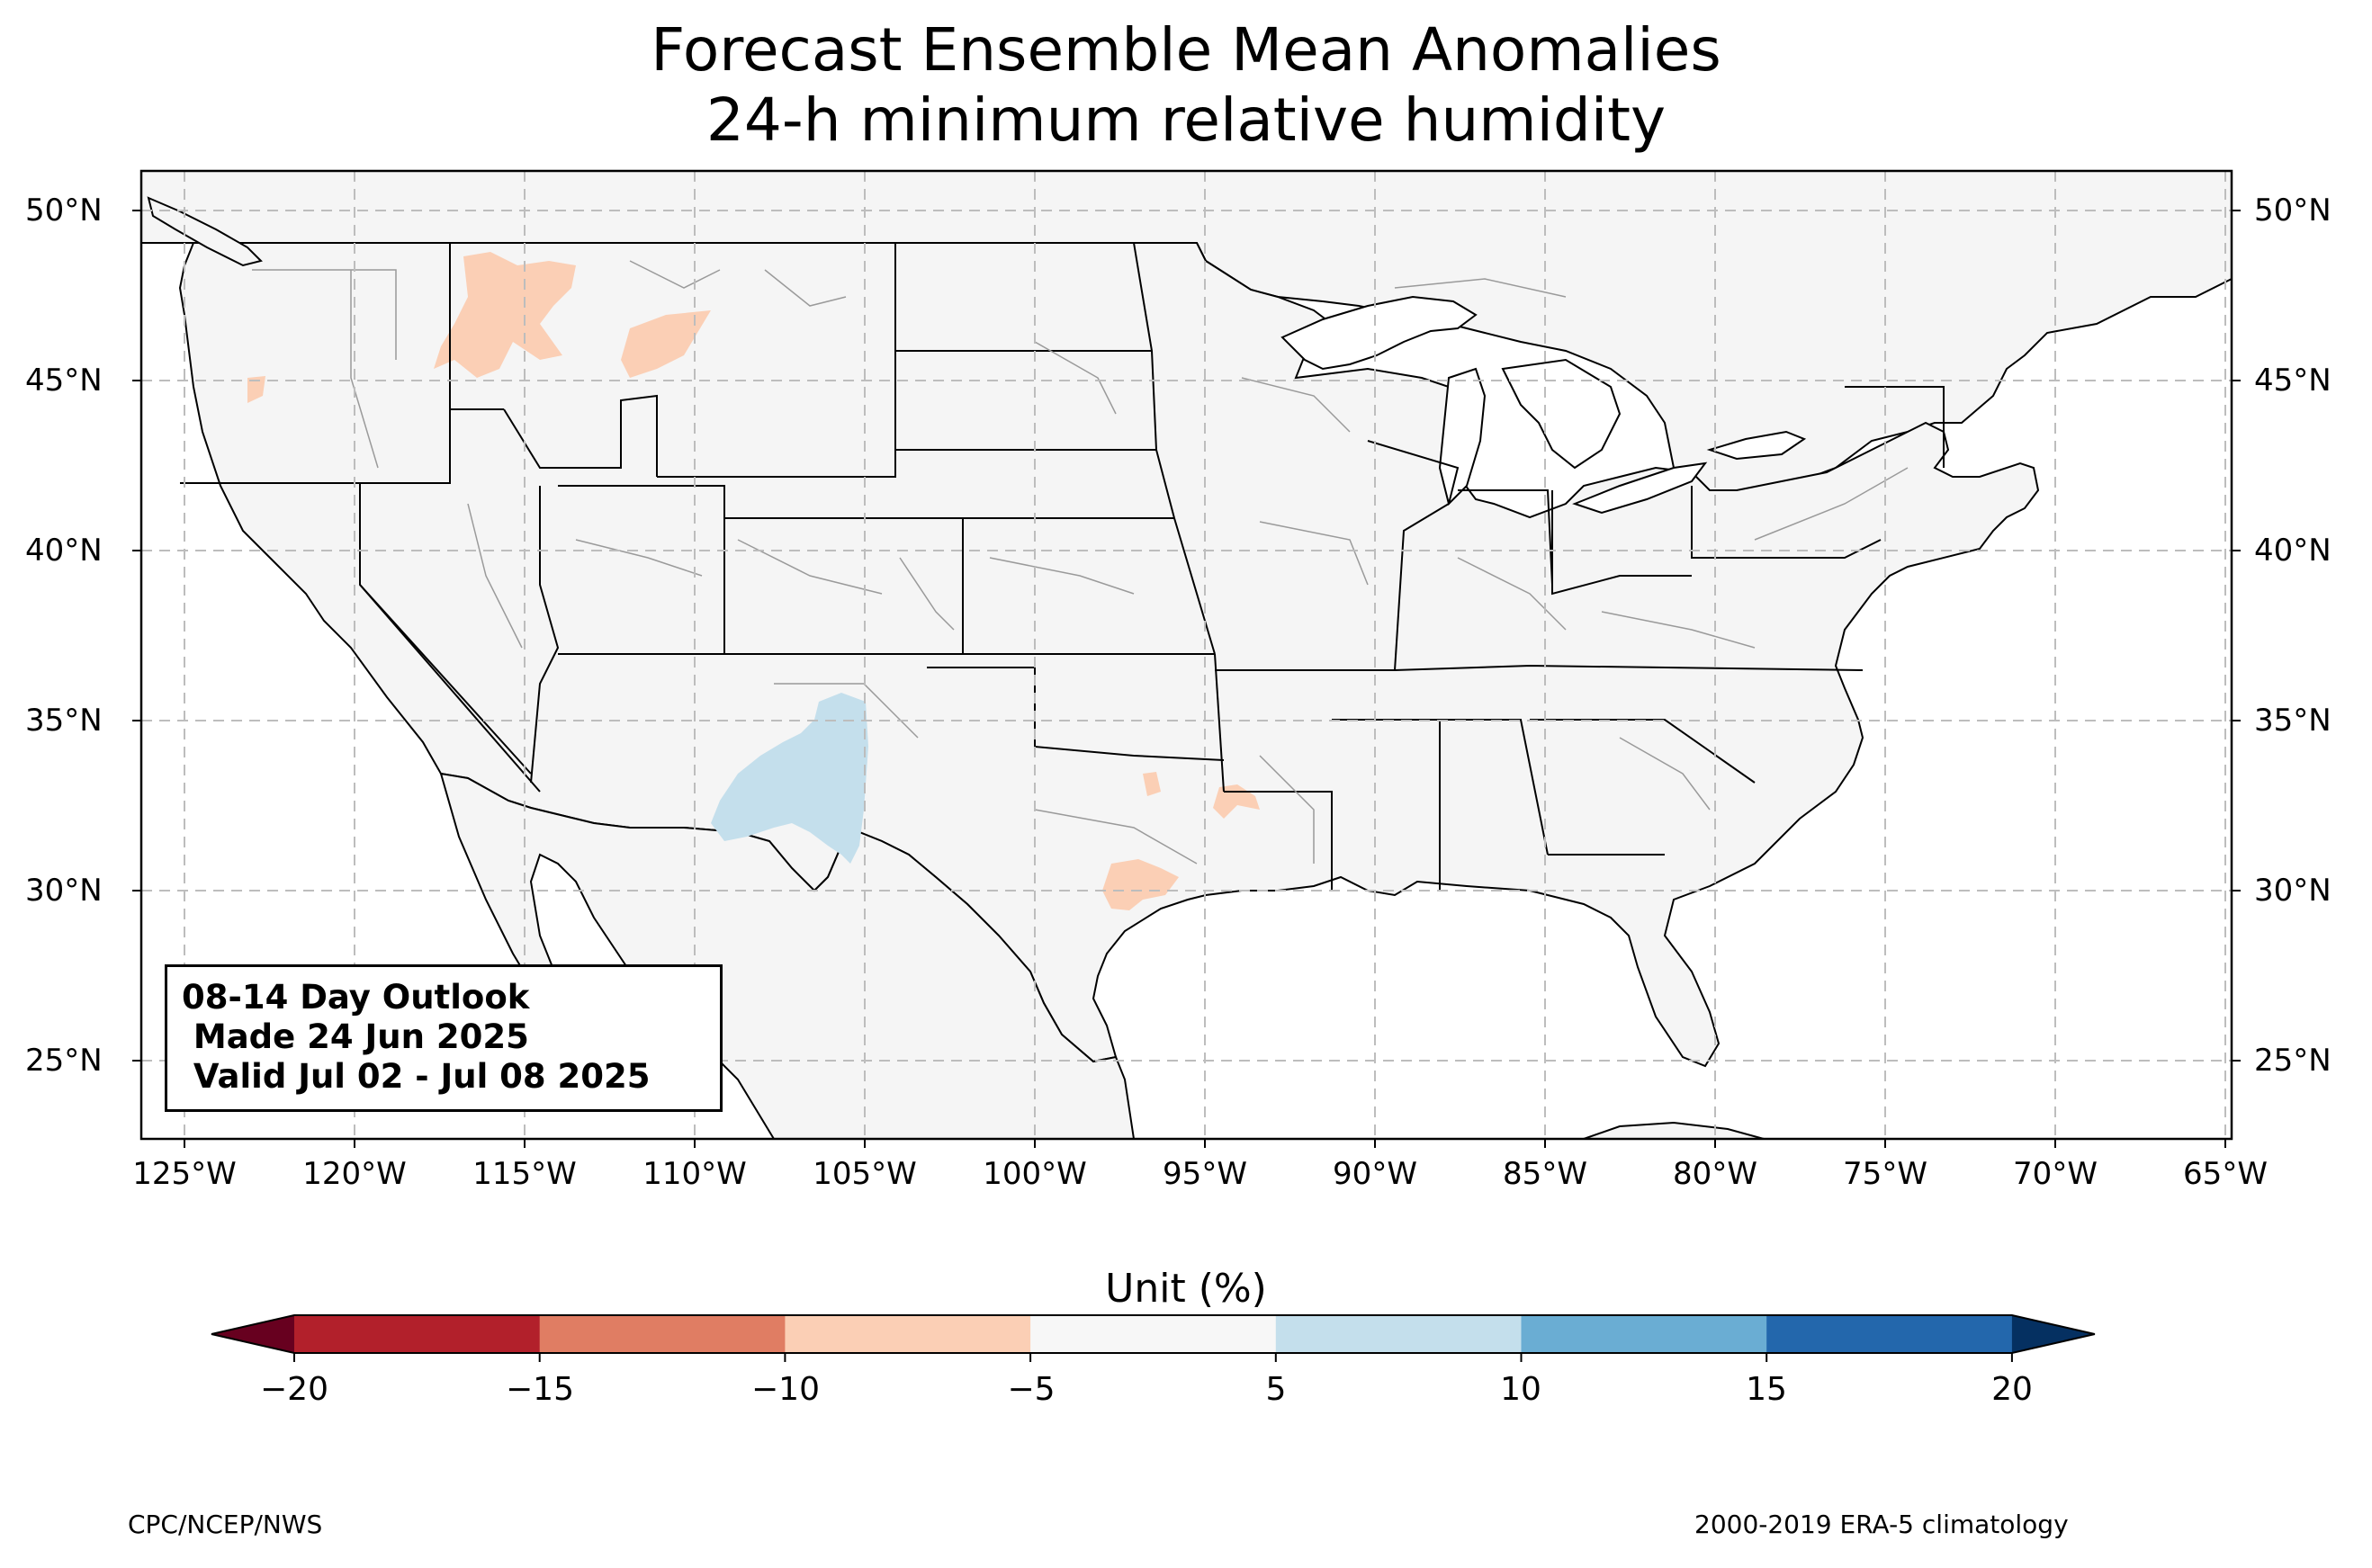 The image size is (2372, 1568). I want to click on colorbar-tick-neg5: −5, so click(1031, 1389).